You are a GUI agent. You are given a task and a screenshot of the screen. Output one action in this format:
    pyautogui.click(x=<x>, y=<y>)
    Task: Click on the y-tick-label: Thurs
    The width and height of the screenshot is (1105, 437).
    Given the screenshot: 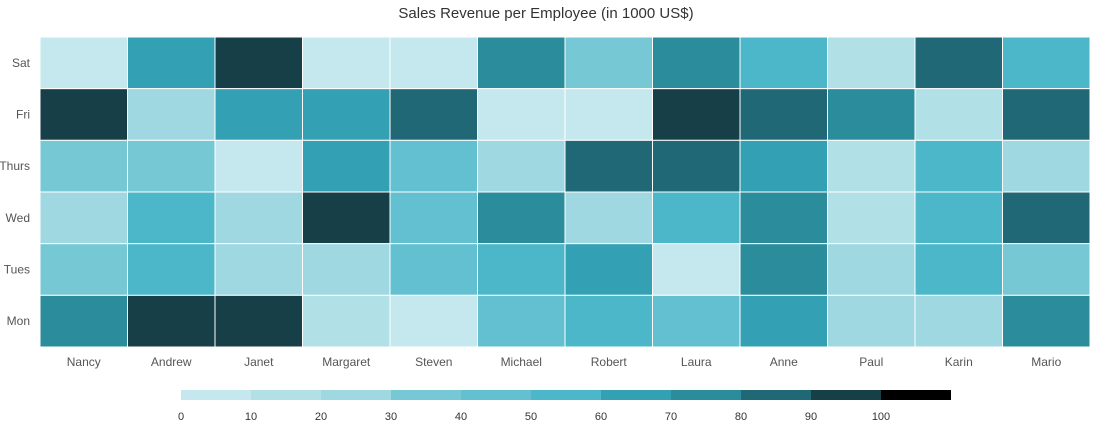 What is the action you would take?
    pyautogui.click(x=15, y=166)
    